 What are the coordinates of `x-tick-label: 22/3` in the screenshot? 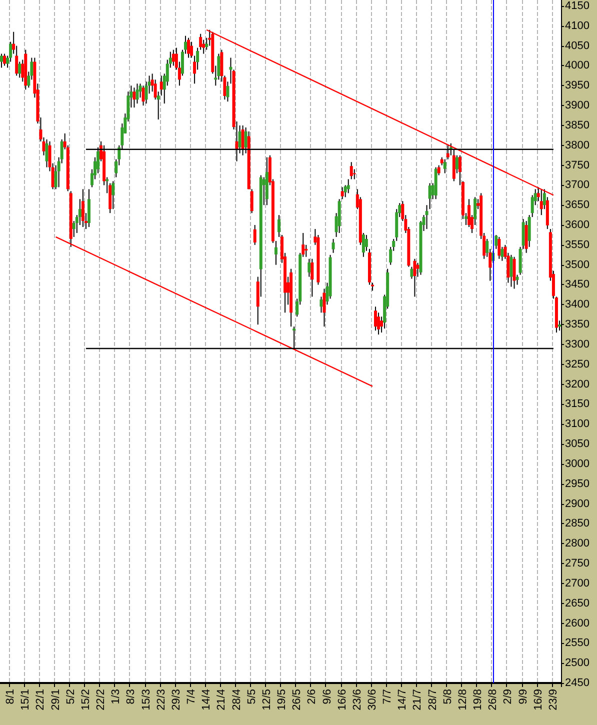 It's located at (161, 699).